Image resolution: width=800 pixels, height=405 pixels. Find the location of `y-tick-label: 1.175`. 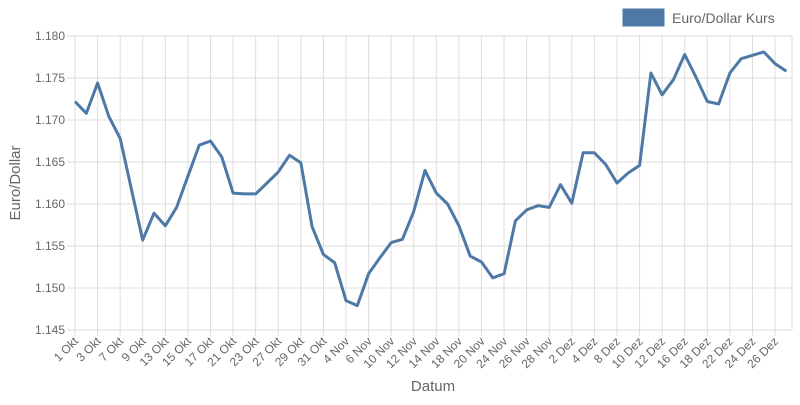

y-tick-label: 1.175 is located at coordinates (50, 78).